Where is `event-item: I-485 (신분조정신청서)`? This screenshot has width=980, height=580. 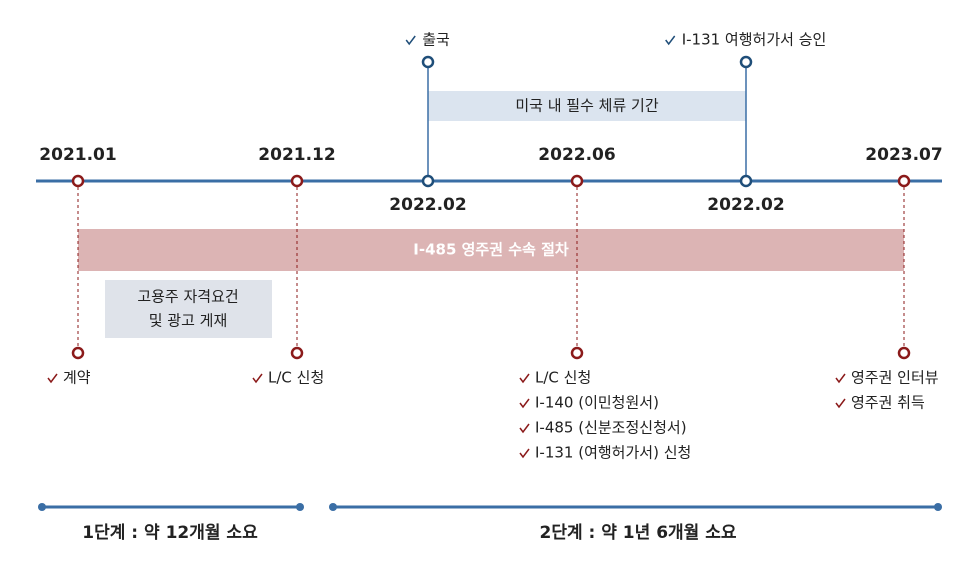
event-item: I-485 (신분조정신청서) is located at coordinates (611, 428).